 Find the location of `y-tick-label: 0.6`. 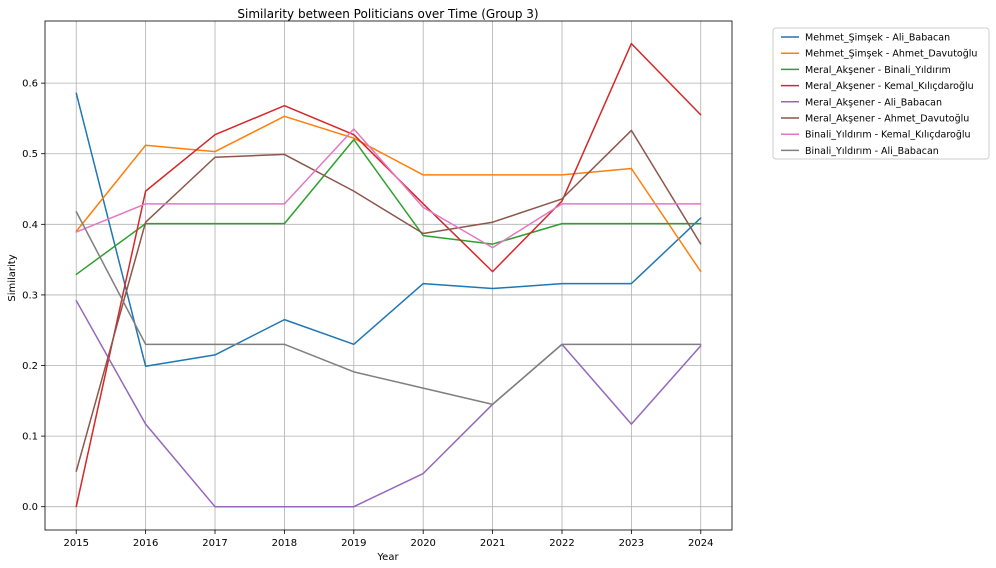

y-tick-label: 0.6 is located at coordinates (30, 84).